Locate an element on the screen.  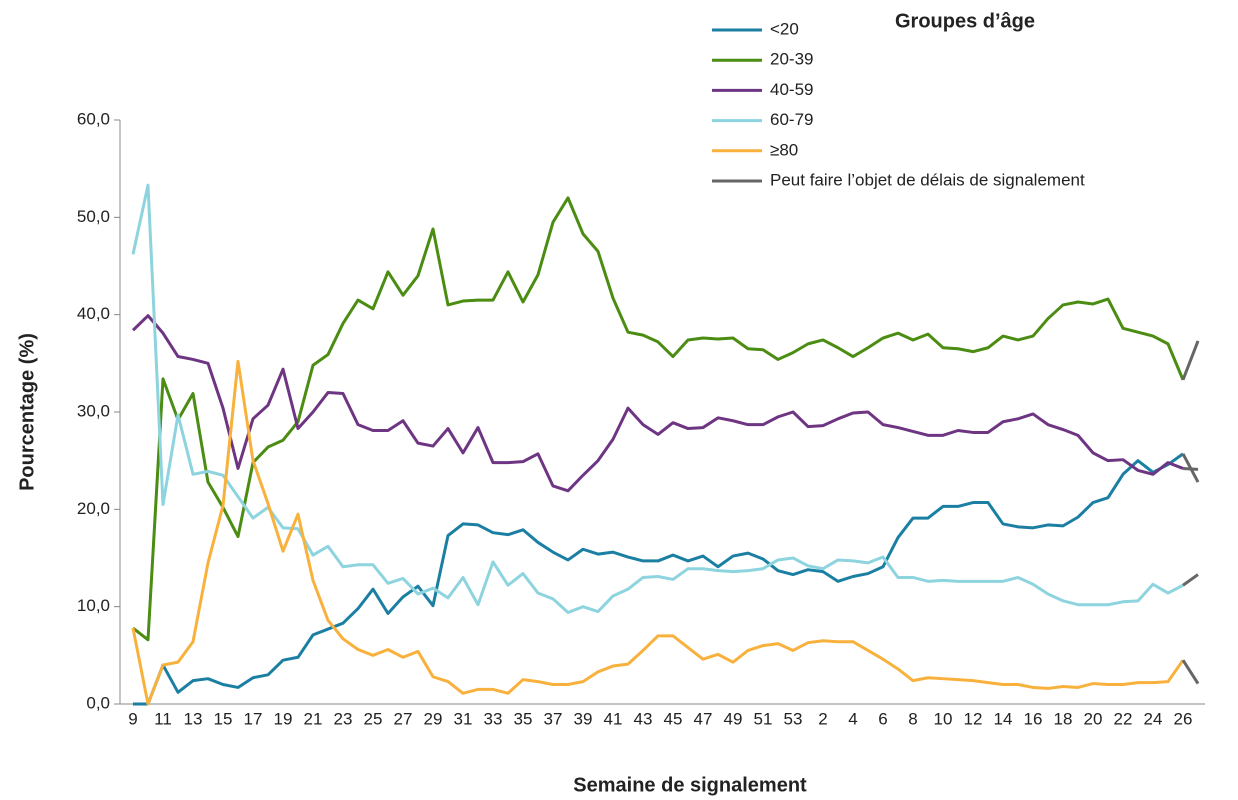
x-tick-label: 16 is located at coordinates (1033, 718).